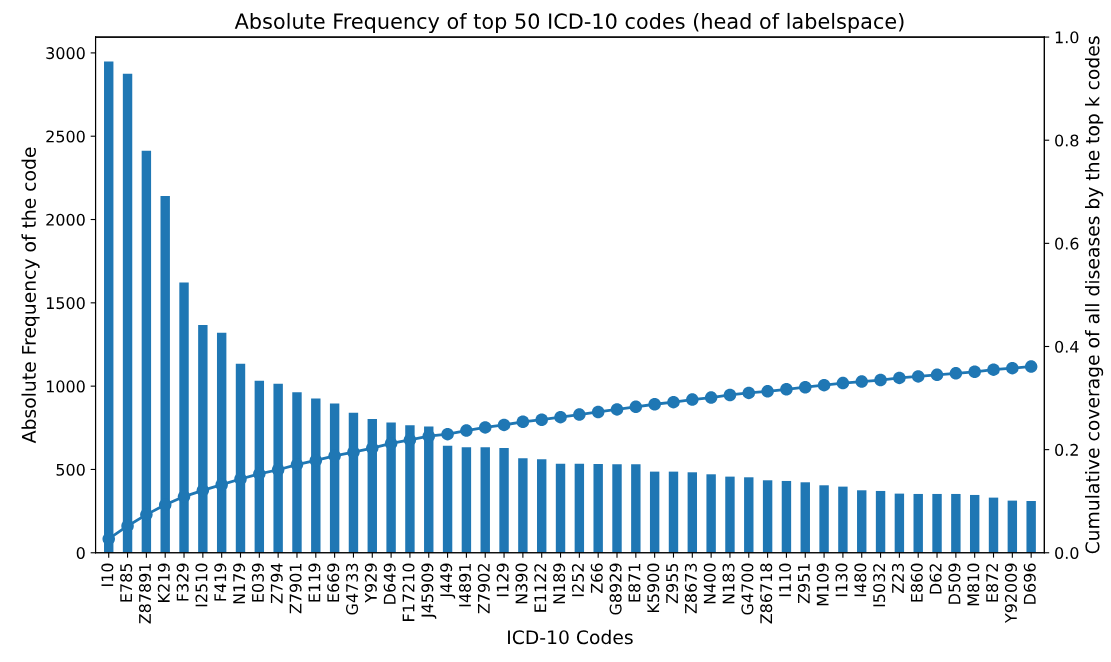  Describe the element at coordinates (973, 584) in the screenshot. I see `x-tick-label: M810` at that location.